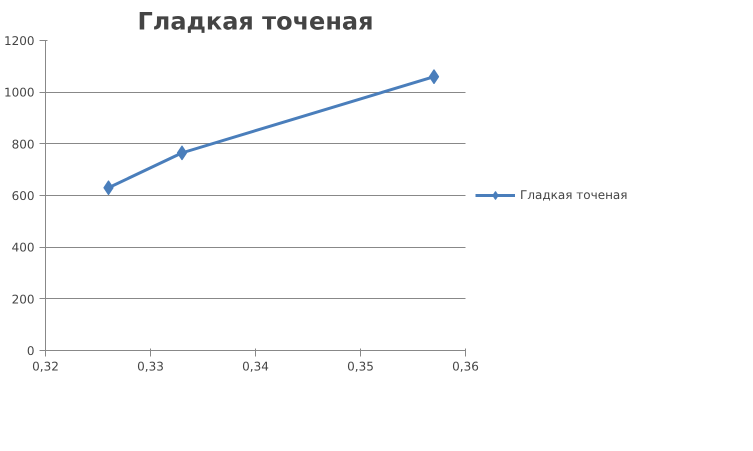 The height and width of the screenshot is (451, 753). I want to click on y-tick-label: 0, so click(30, 351).